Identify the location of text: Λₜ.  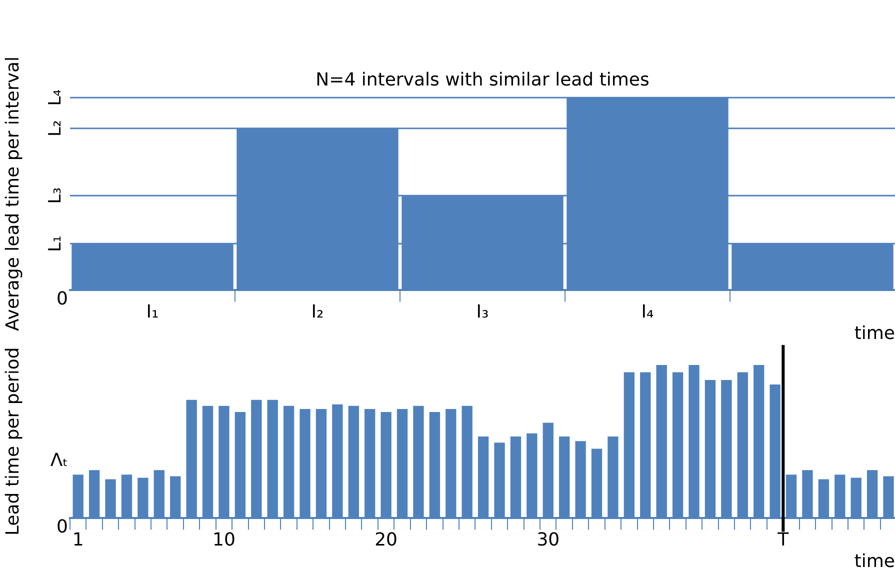
(59, 460).